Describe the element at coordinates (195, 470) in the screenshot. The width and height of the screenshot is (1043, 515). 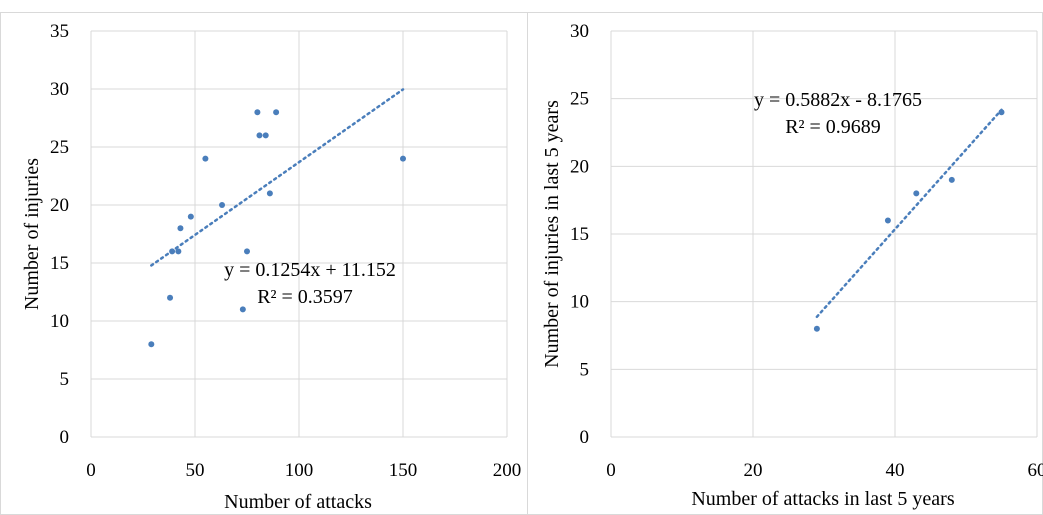
I see `x-tick-label: 50` at that location.